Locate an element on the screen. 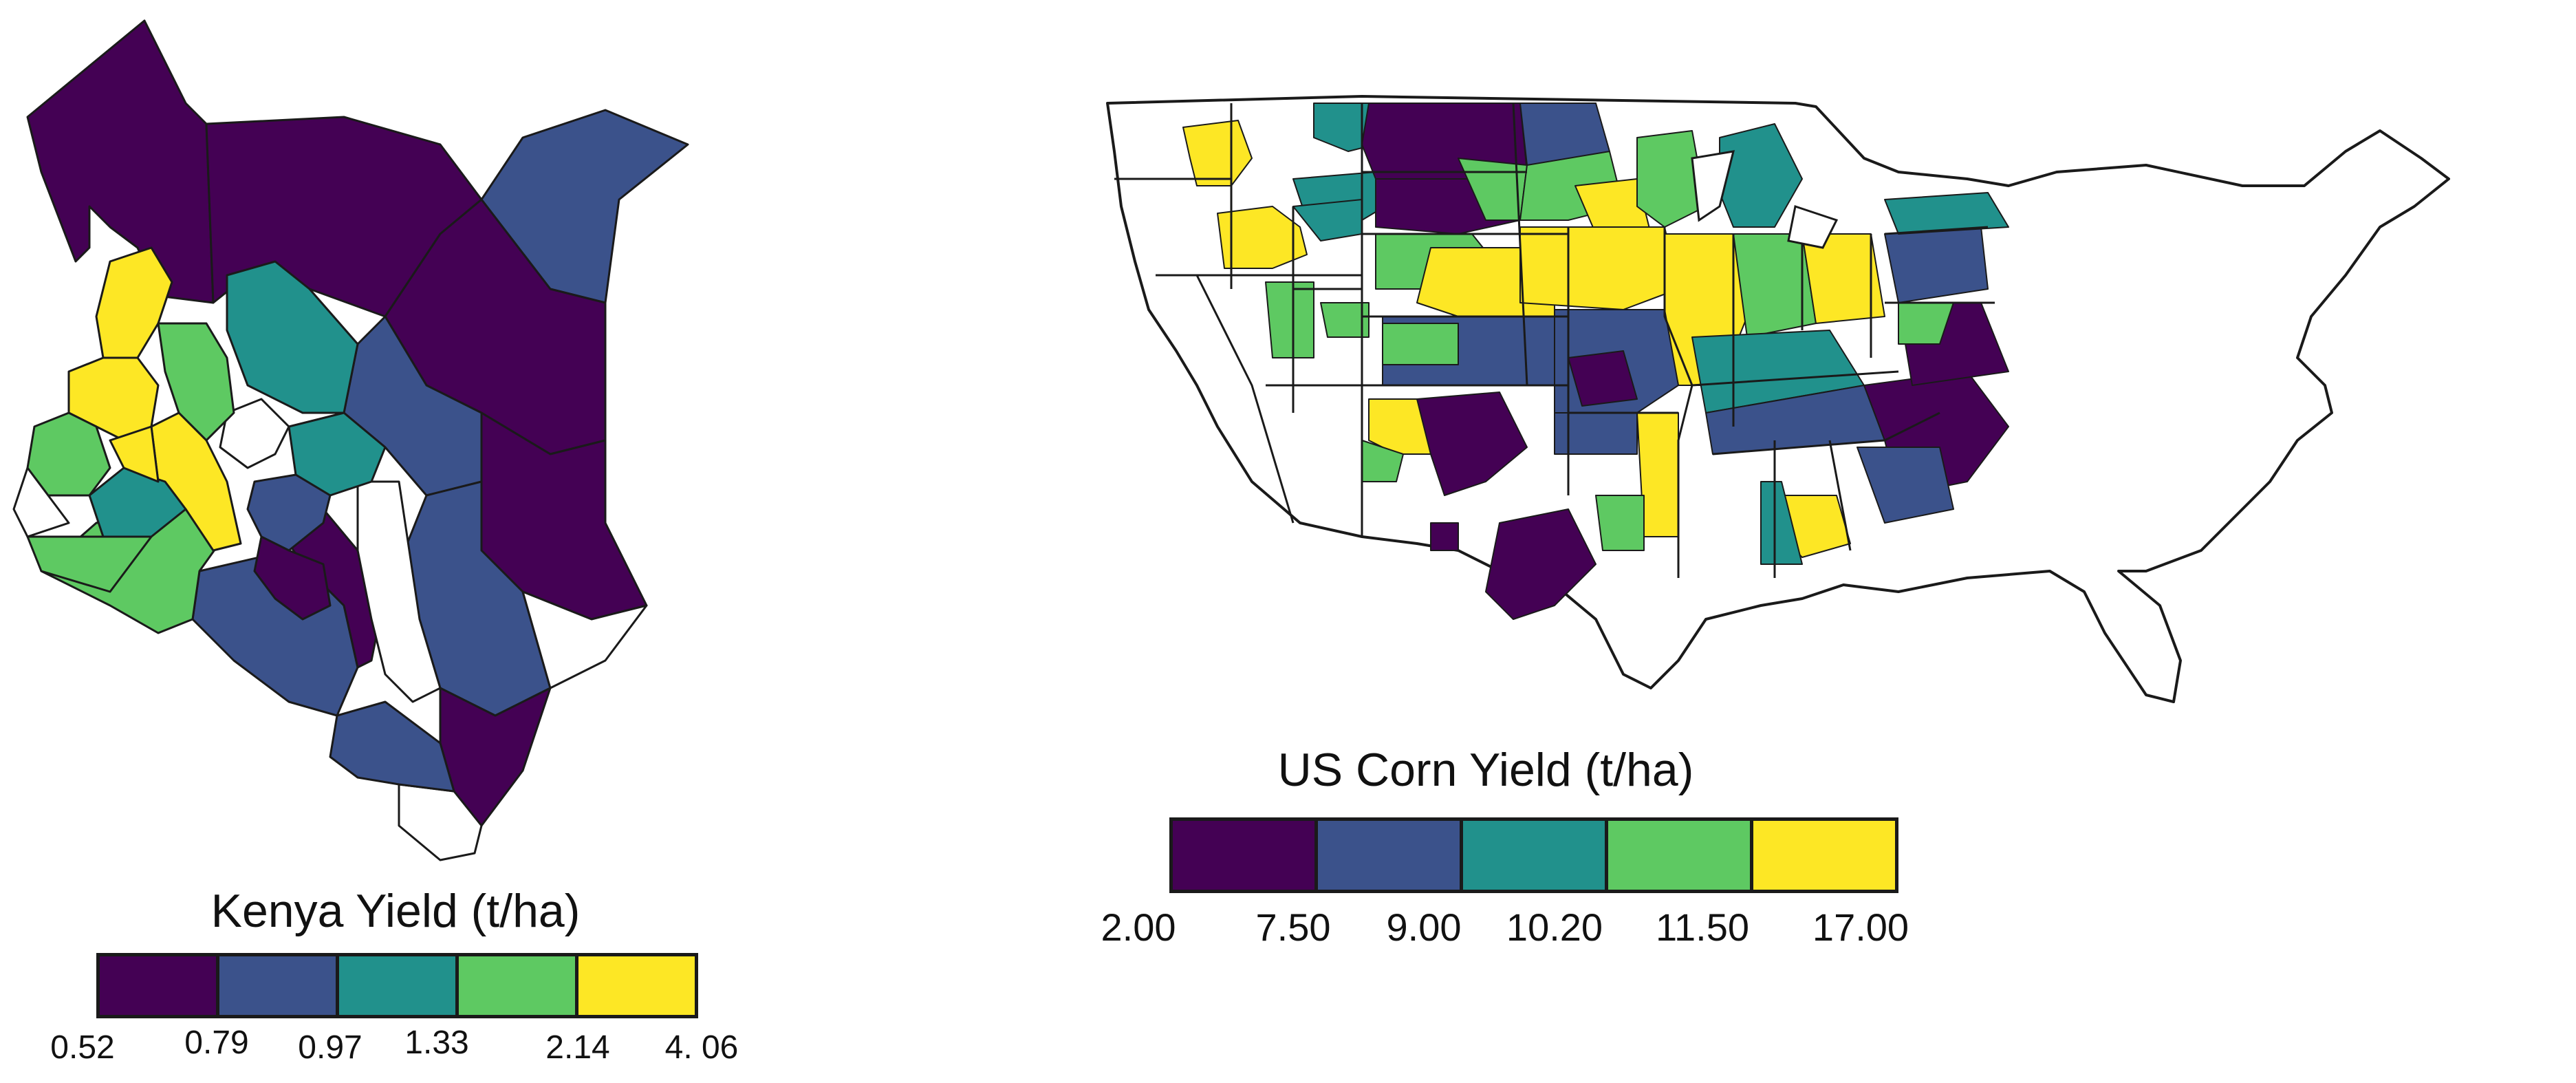  kenya-region-taita is located at coordinates (392, 746).